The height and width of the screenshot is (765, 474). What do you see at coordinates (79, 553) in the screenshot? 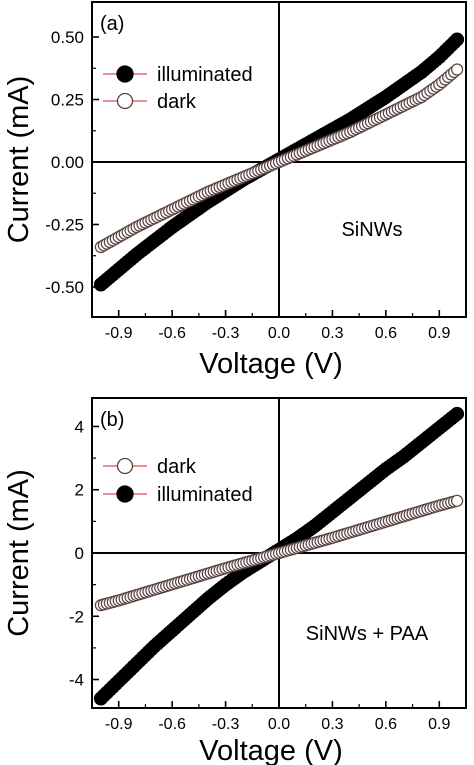
I see `y-tick-label: 0` at bounding box center [79, 553].